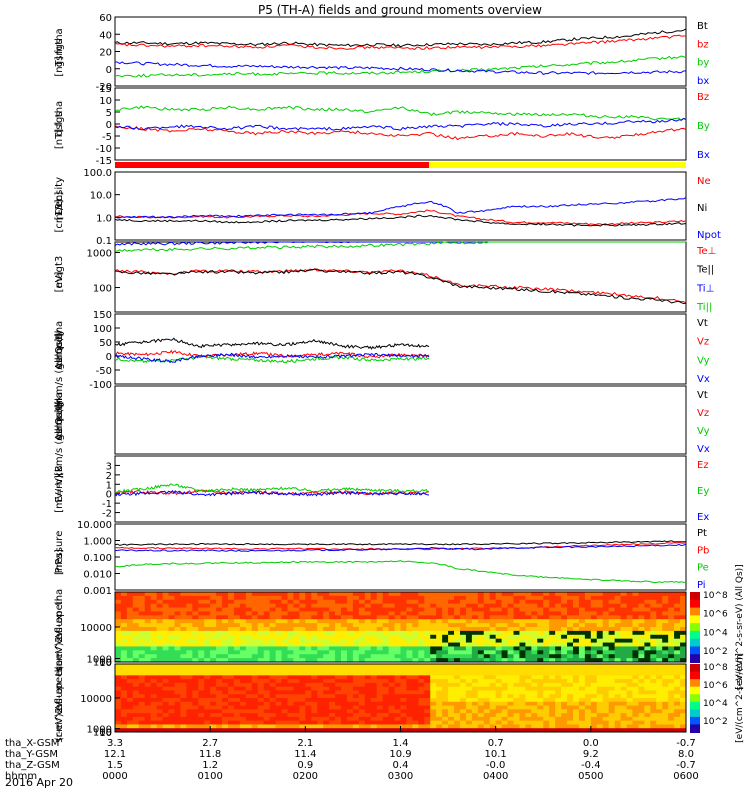  Describe the element at coordinates (97, 575) in the screenshot. I see `y-tick-label: 0.010` at that location.